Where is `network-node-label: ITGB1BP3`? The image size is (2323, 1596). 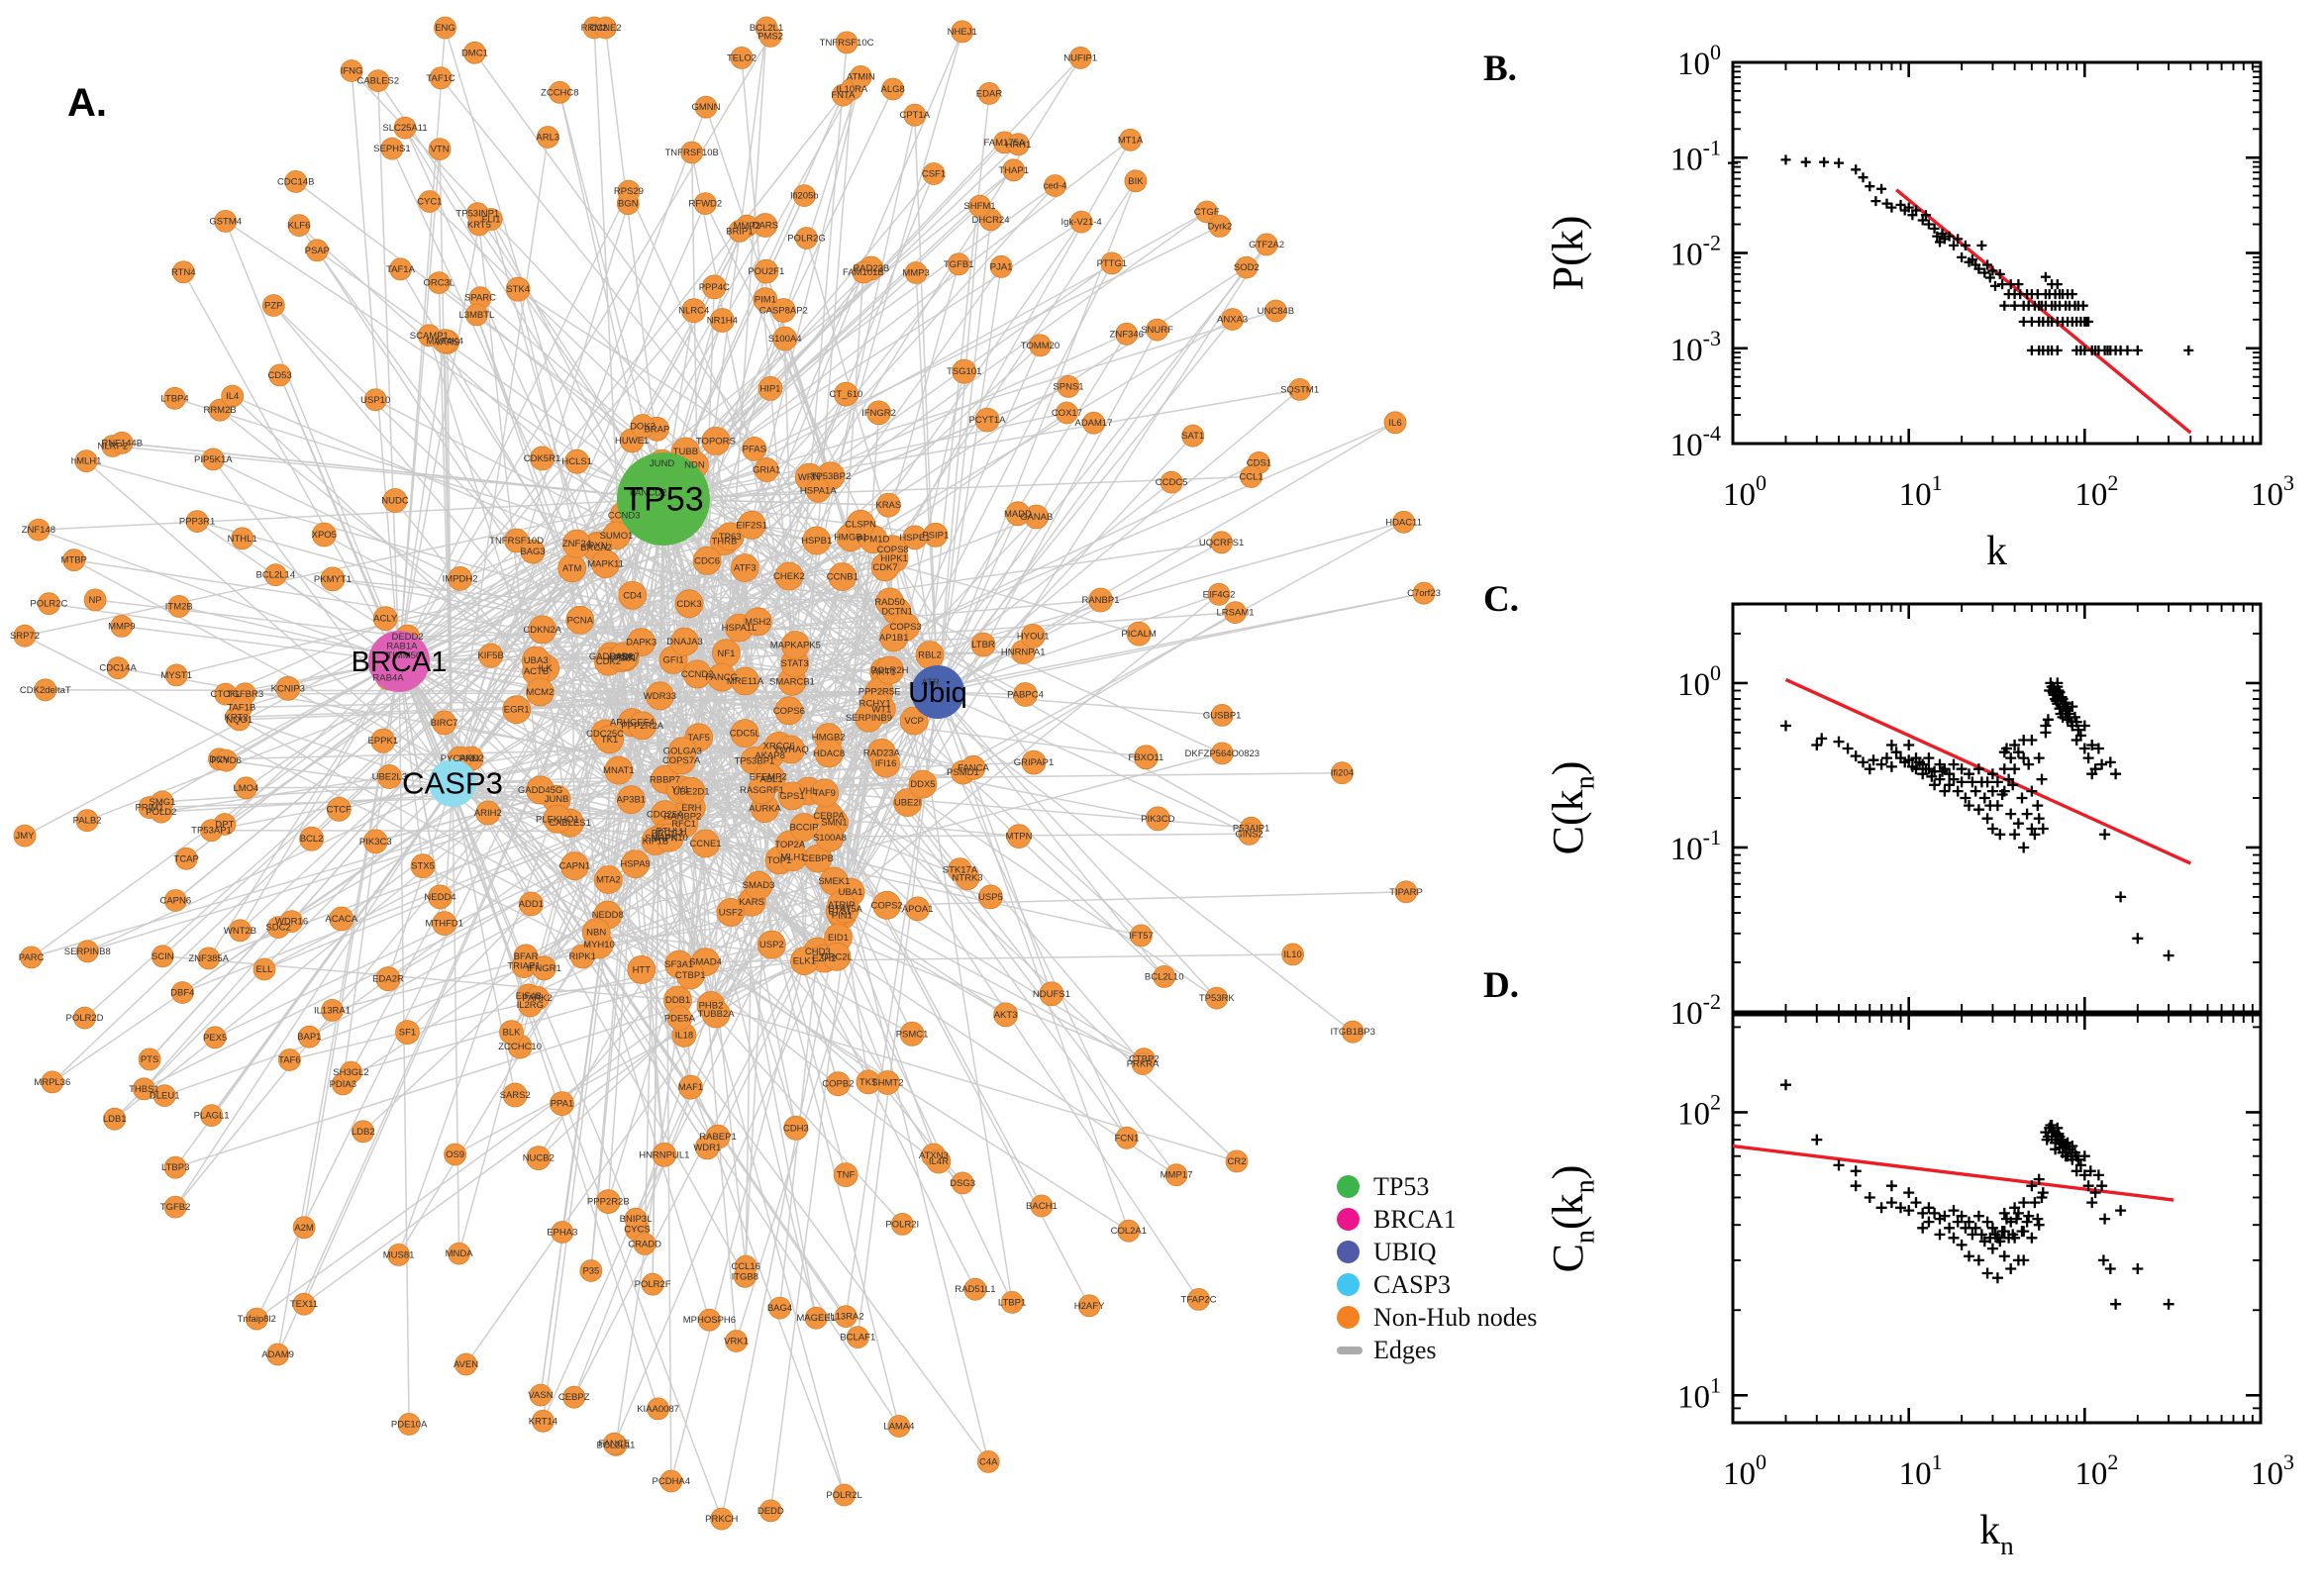
network-node-label: ITGB1BP3 is located at coordinates (1352, 1032).